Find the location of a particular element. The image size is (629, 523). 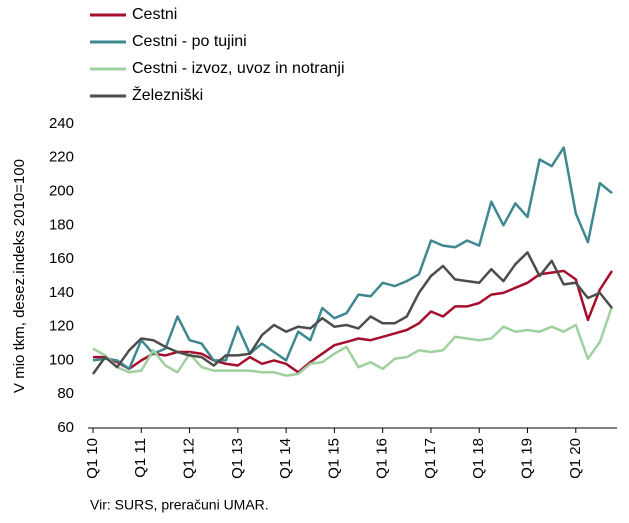

x-tick-label: Q1 19 is located at coordinates (526, 458).